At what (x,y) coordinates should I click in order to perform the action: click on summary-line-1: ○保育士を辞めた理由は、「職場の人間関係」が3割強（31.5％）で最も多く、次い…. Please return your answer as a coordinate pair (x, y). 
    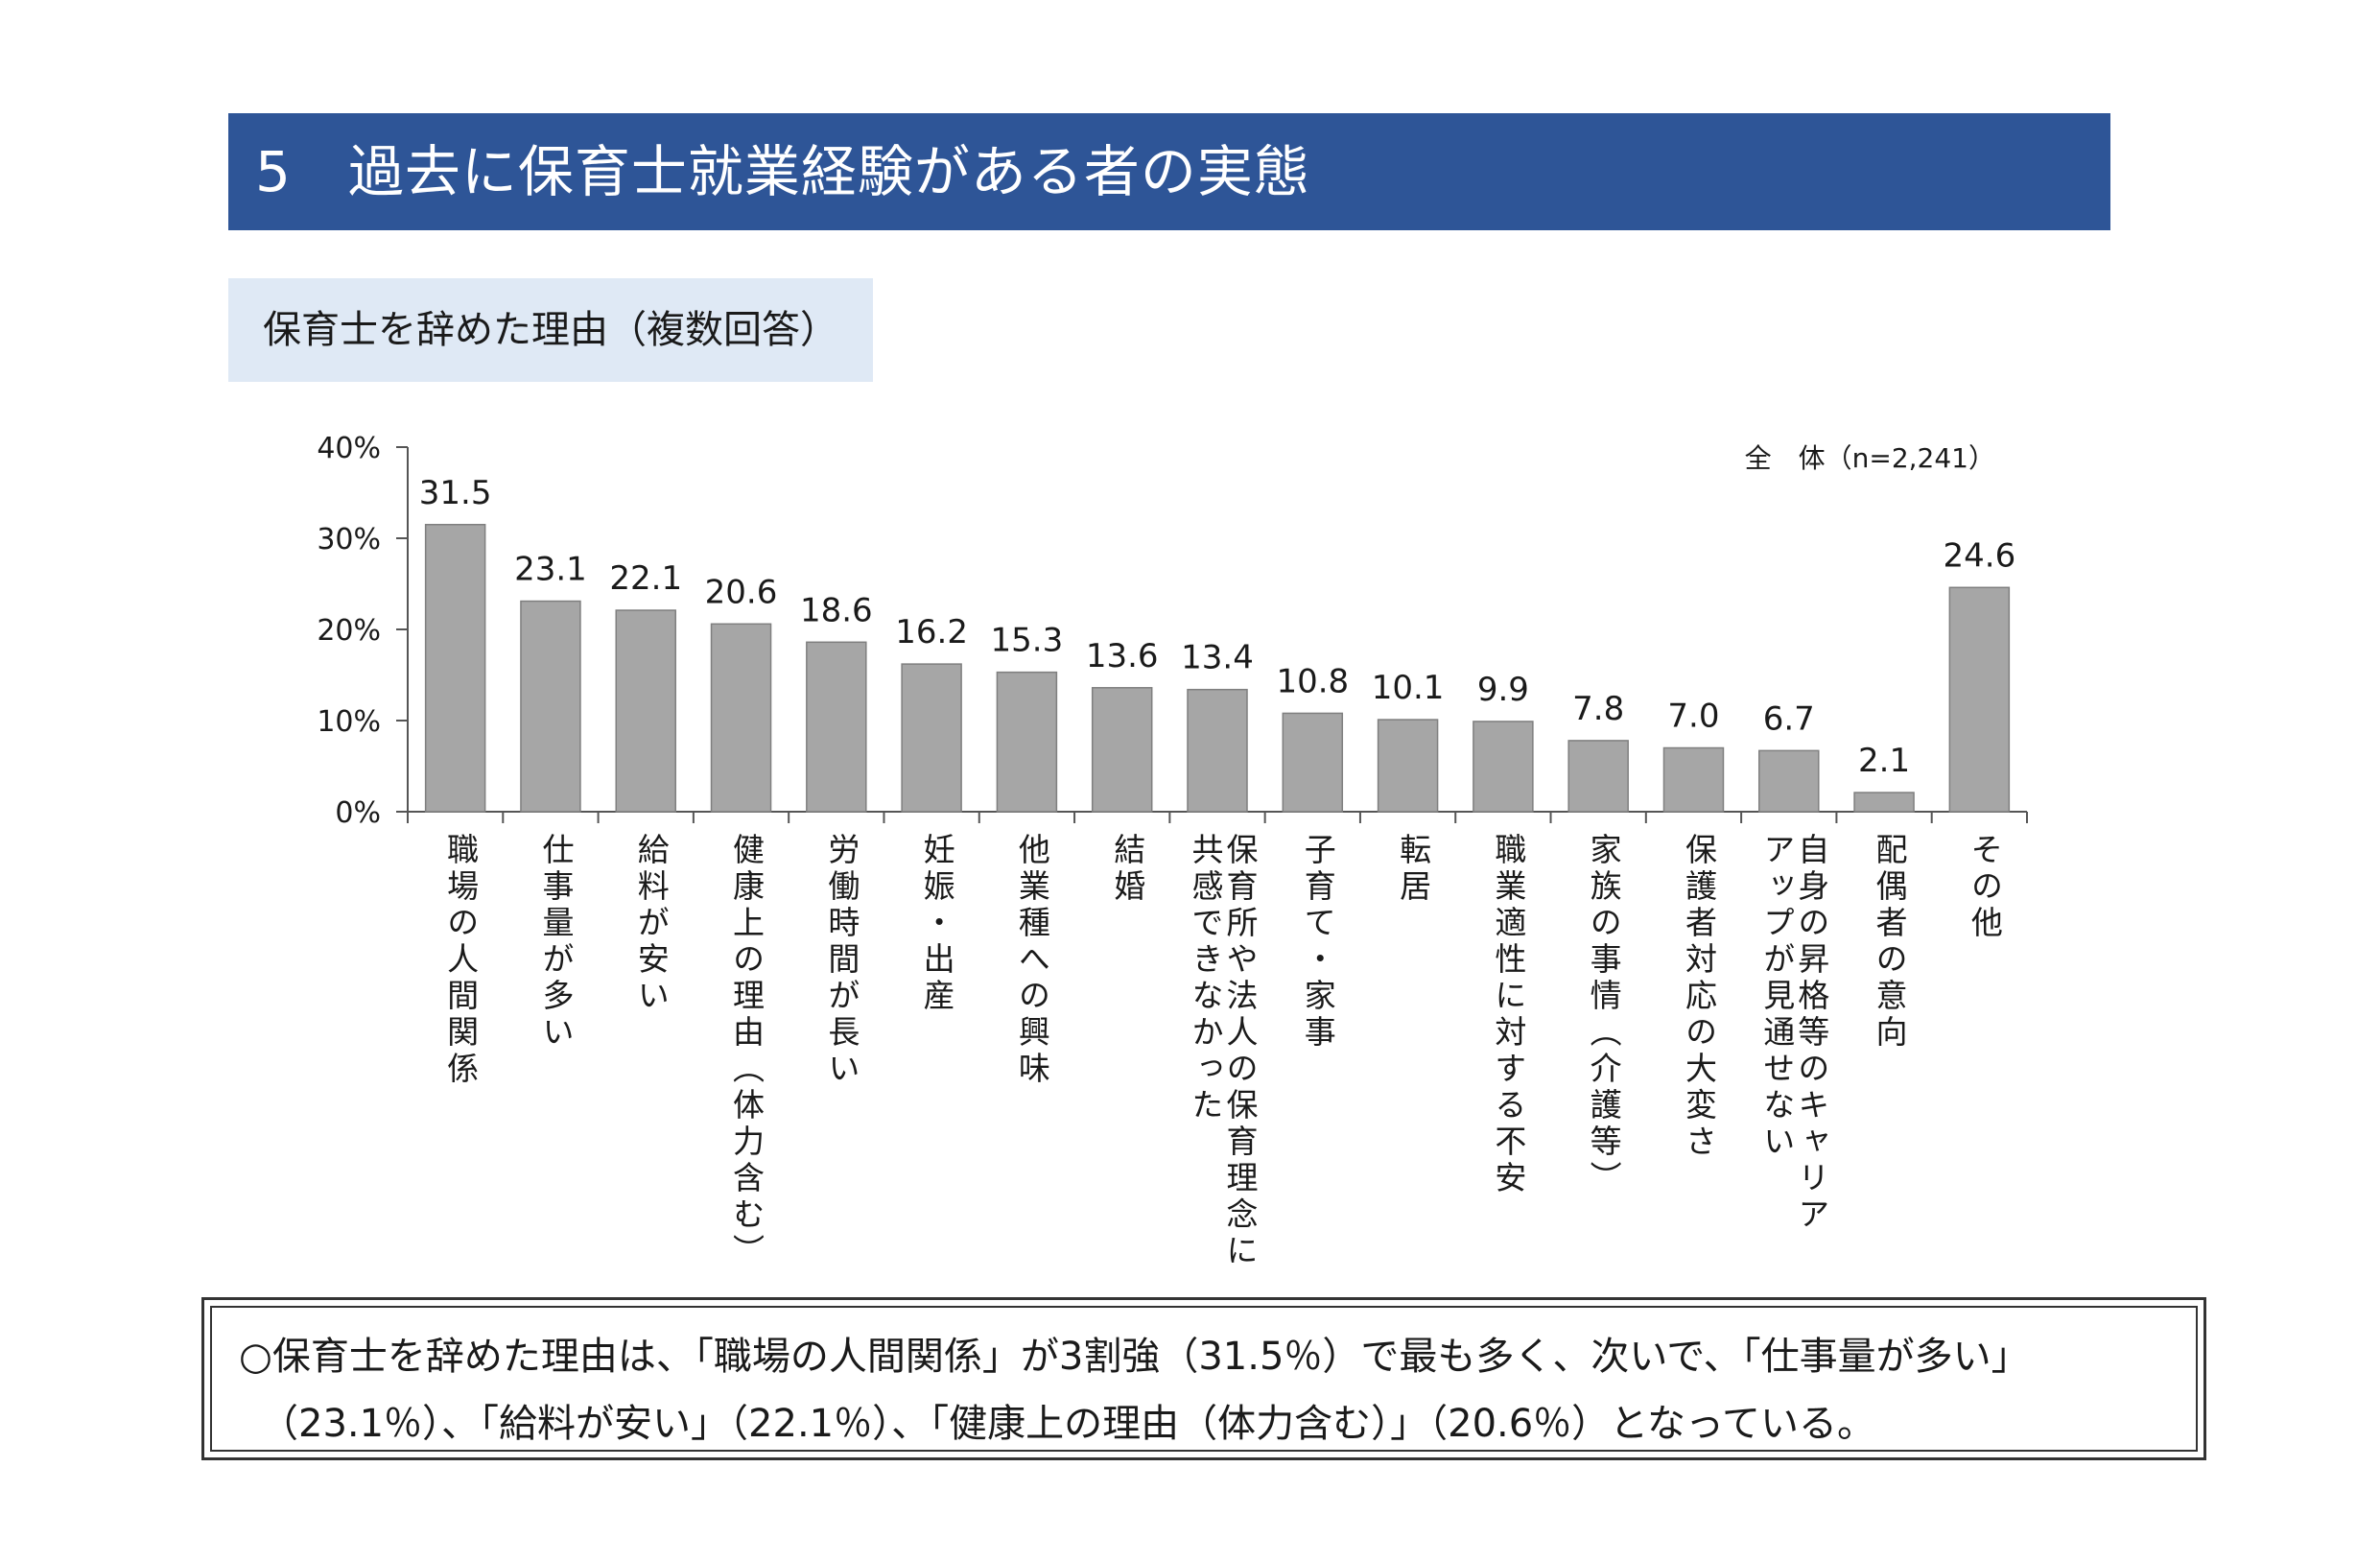
    Looking at the image, I should click on (1134, 1357).